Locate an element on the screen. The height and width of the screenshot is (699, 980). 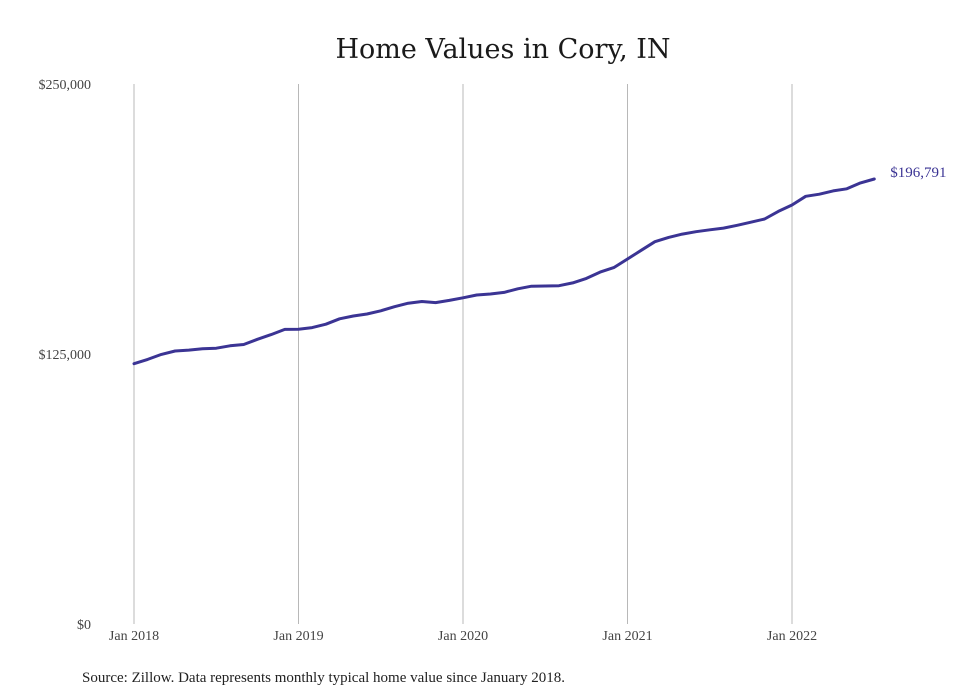
y-axis-tick-labels: $0 $125,000 $250,000 is located at coordinates (65, 355).